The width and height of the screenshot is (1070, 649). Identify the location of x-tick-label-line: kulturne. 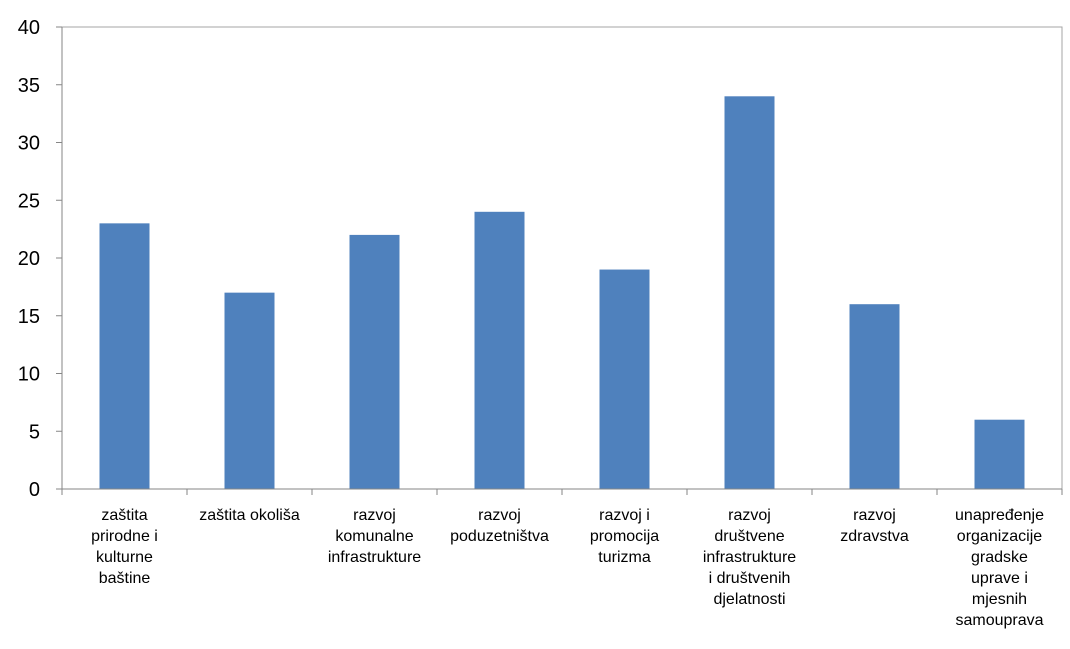
(124, 557).